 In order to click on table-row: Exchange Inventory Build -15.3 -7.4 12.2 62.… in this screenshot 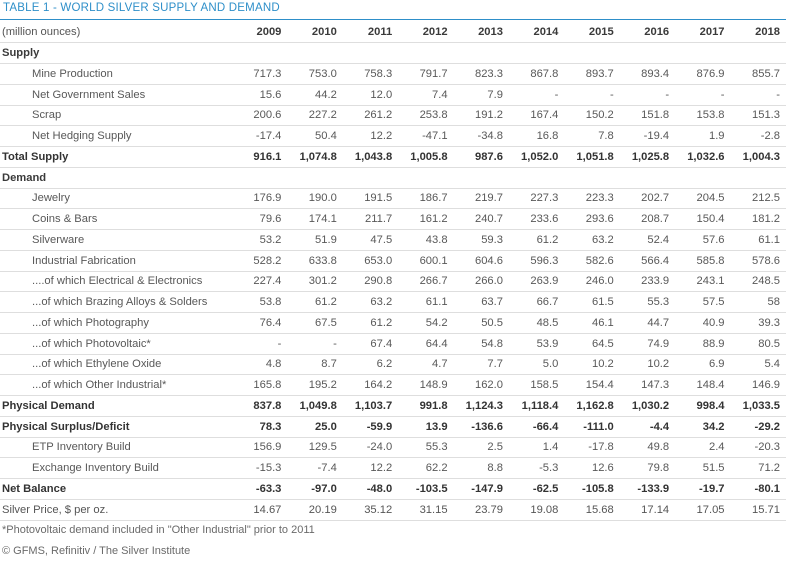, I will do `click(393, 468)`.